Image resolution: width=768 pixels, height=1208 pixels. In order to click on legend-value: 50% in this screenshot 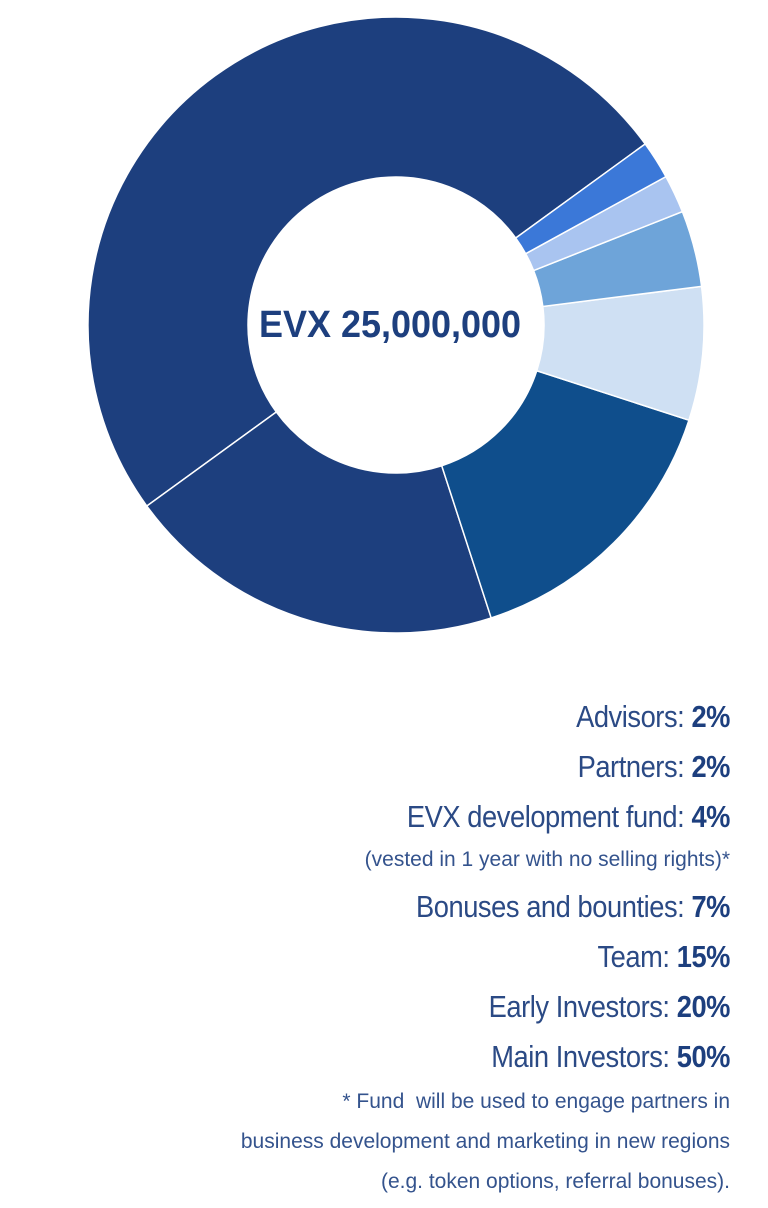, I will do `click(703, 1056)`.